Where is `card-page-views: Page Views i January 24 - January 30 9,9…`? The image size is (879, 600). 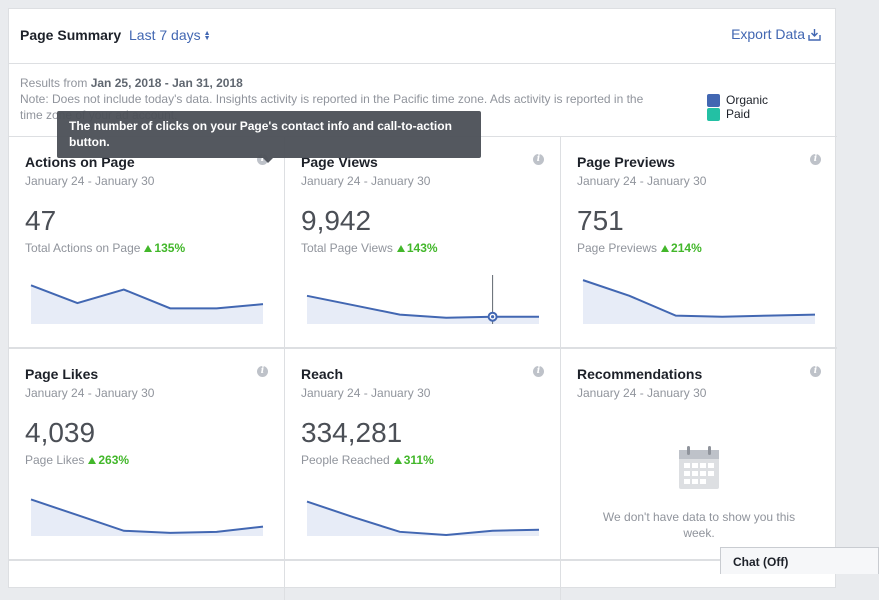 card-page-views: Page Views i January 24 - January 30 9,9… is located at coordinates (423, 242).